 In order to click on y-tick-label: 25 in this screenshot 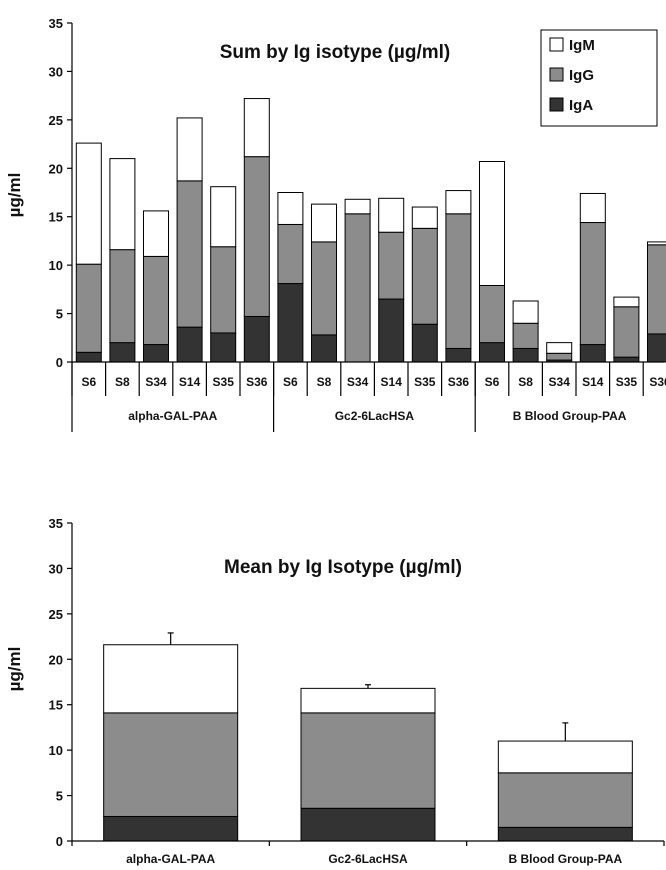, I will do `click(56, 120)`.